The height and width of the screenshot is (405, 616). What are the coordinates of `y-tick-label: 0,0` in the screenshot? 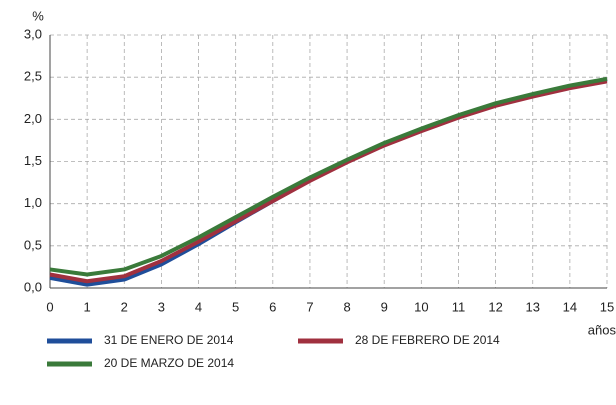 It's located at (33, 286).